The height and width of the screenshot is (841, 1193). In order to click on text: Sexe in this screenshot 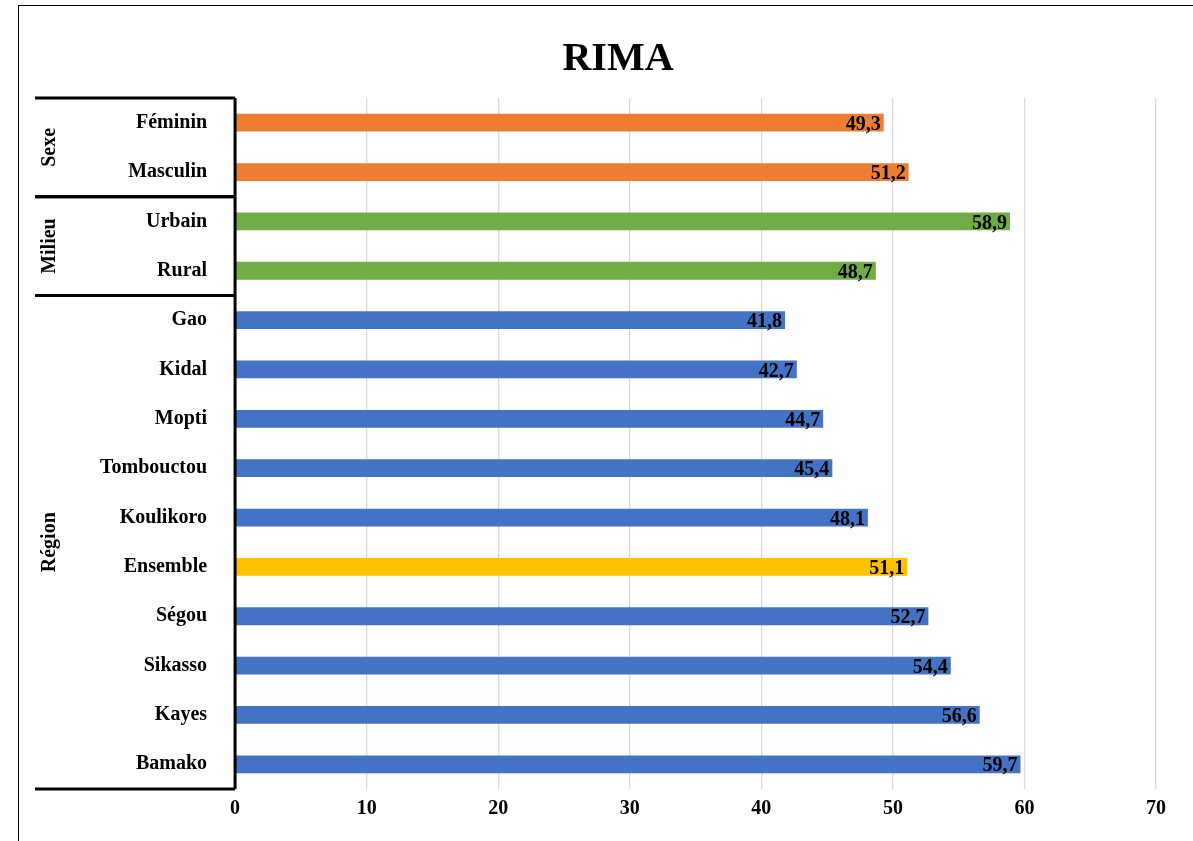, I will do `click(48, 147)`.